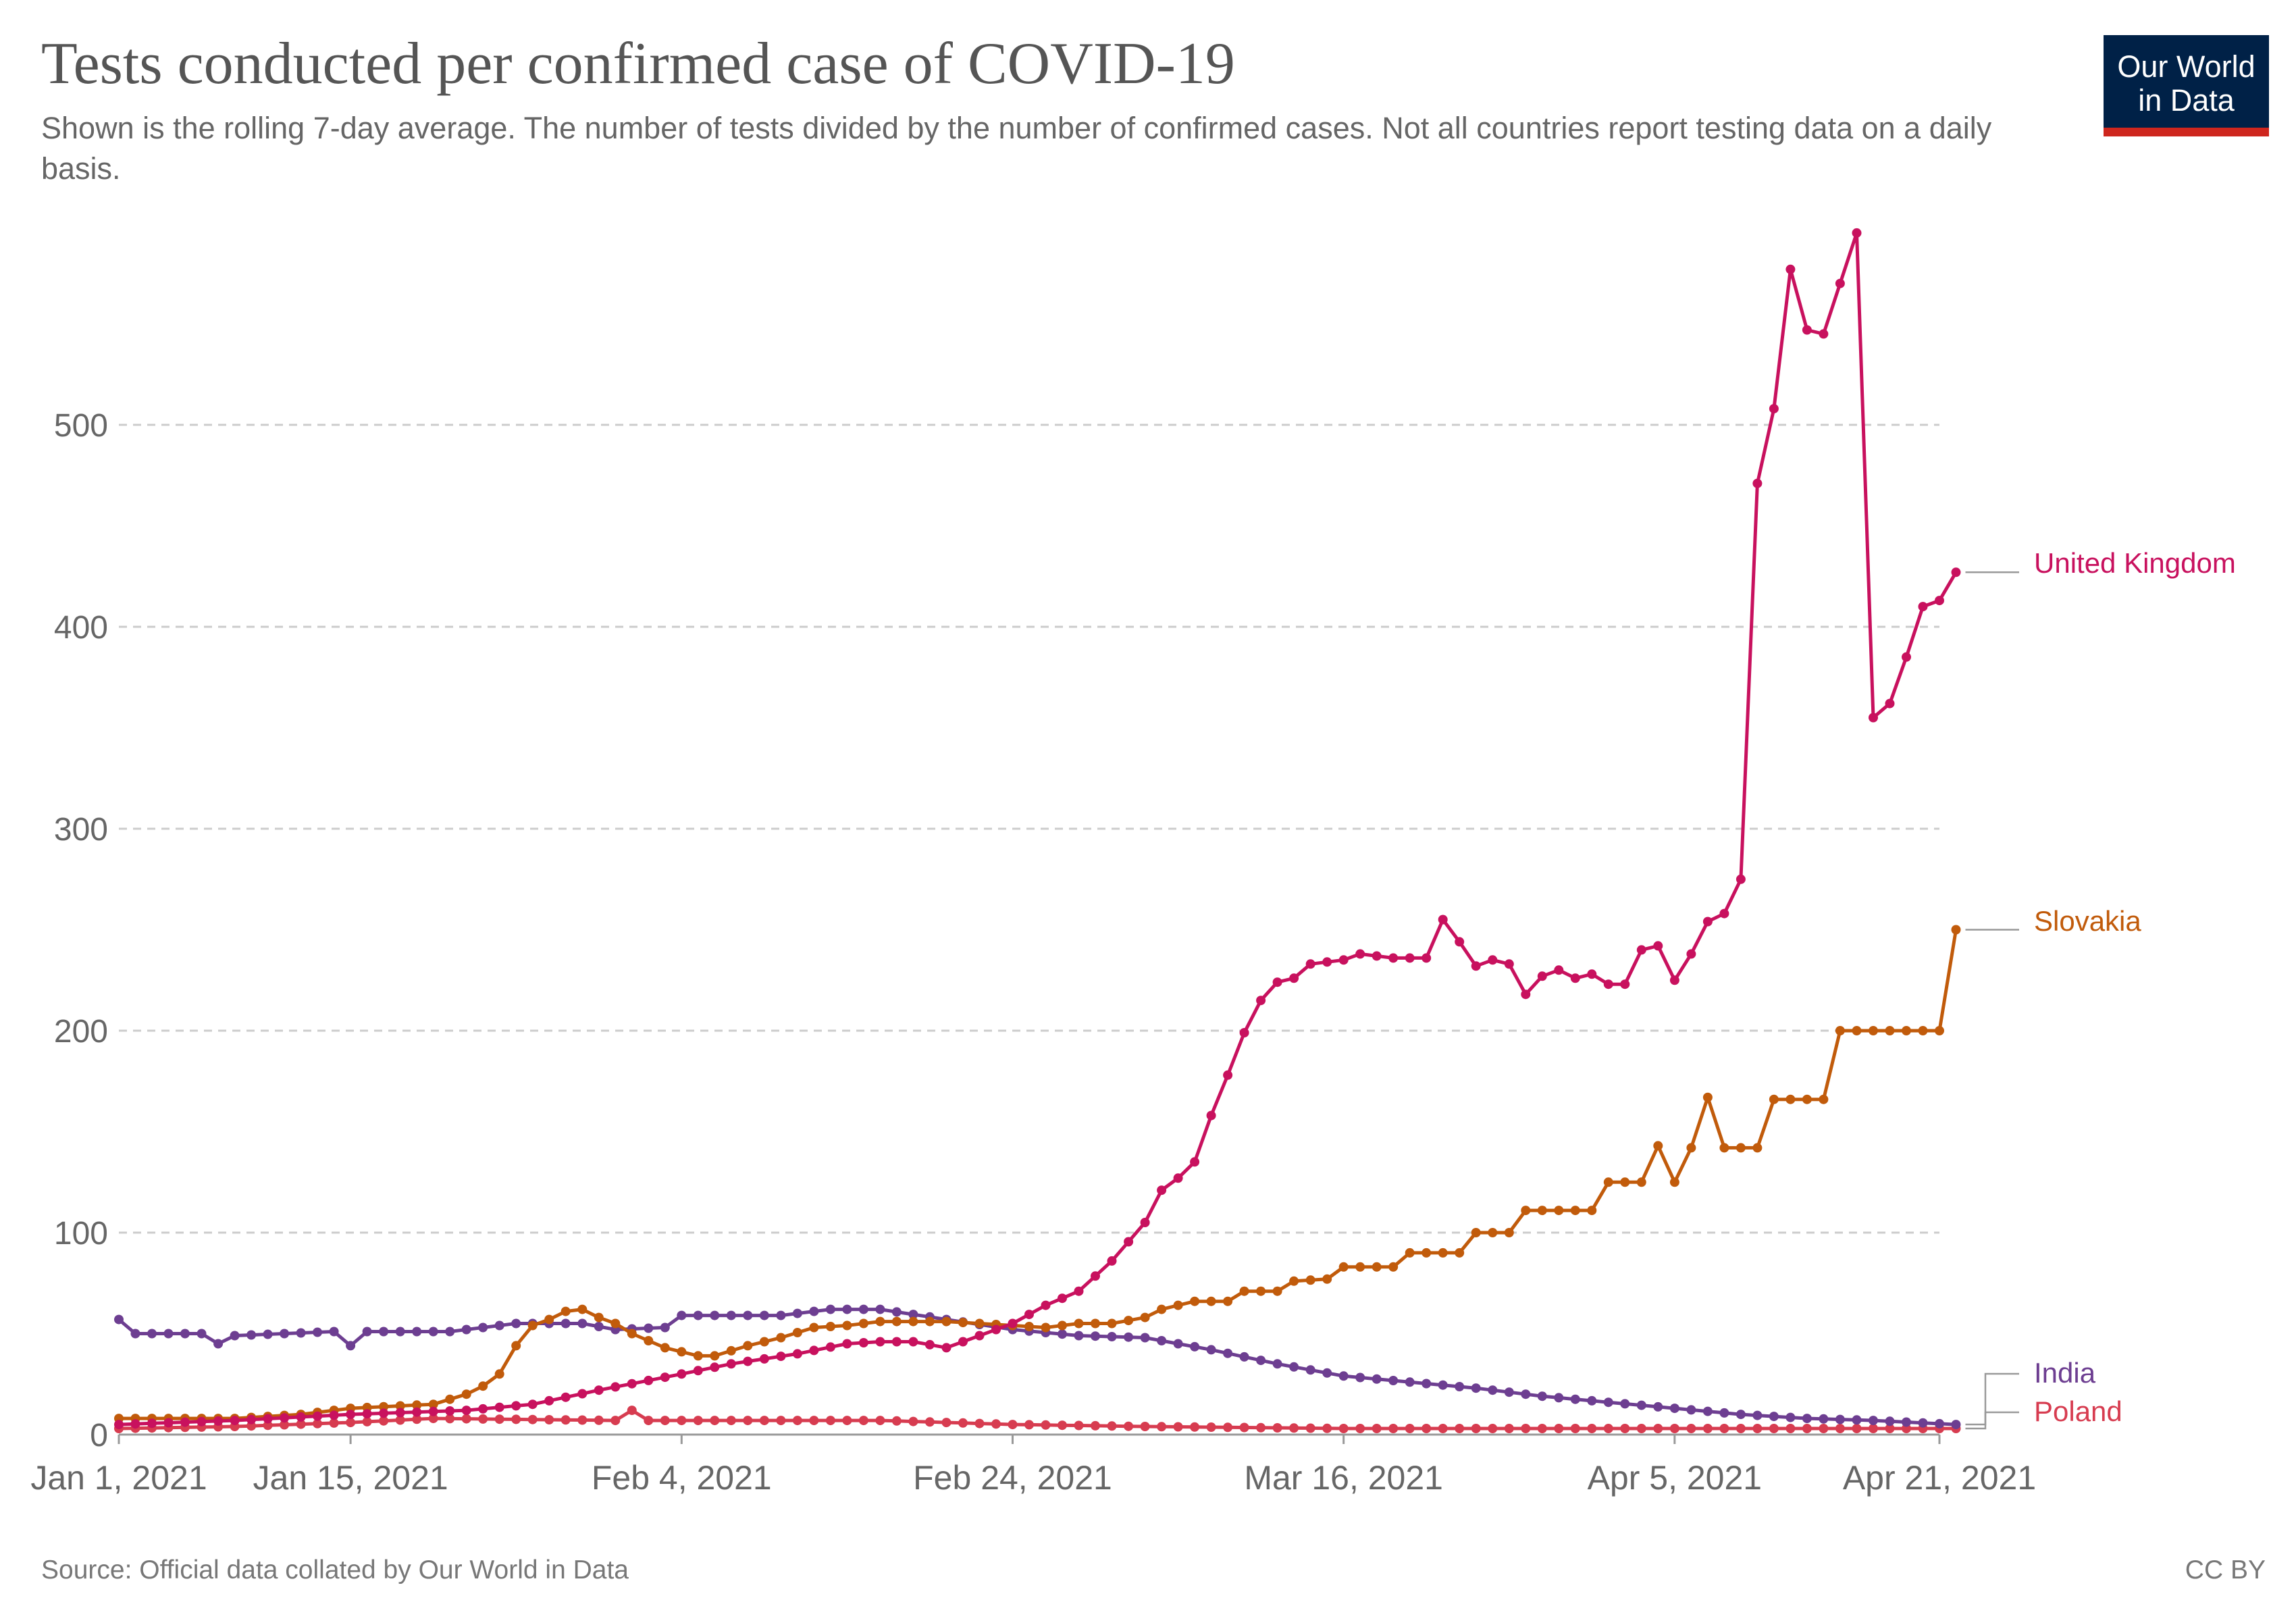 This screenshot has height=1621, width=2296. What do you see at coordinates (2186, 85) in the screenshot?
I see `owid-logo: Our World in Data` at bounding box center [2186, 85].